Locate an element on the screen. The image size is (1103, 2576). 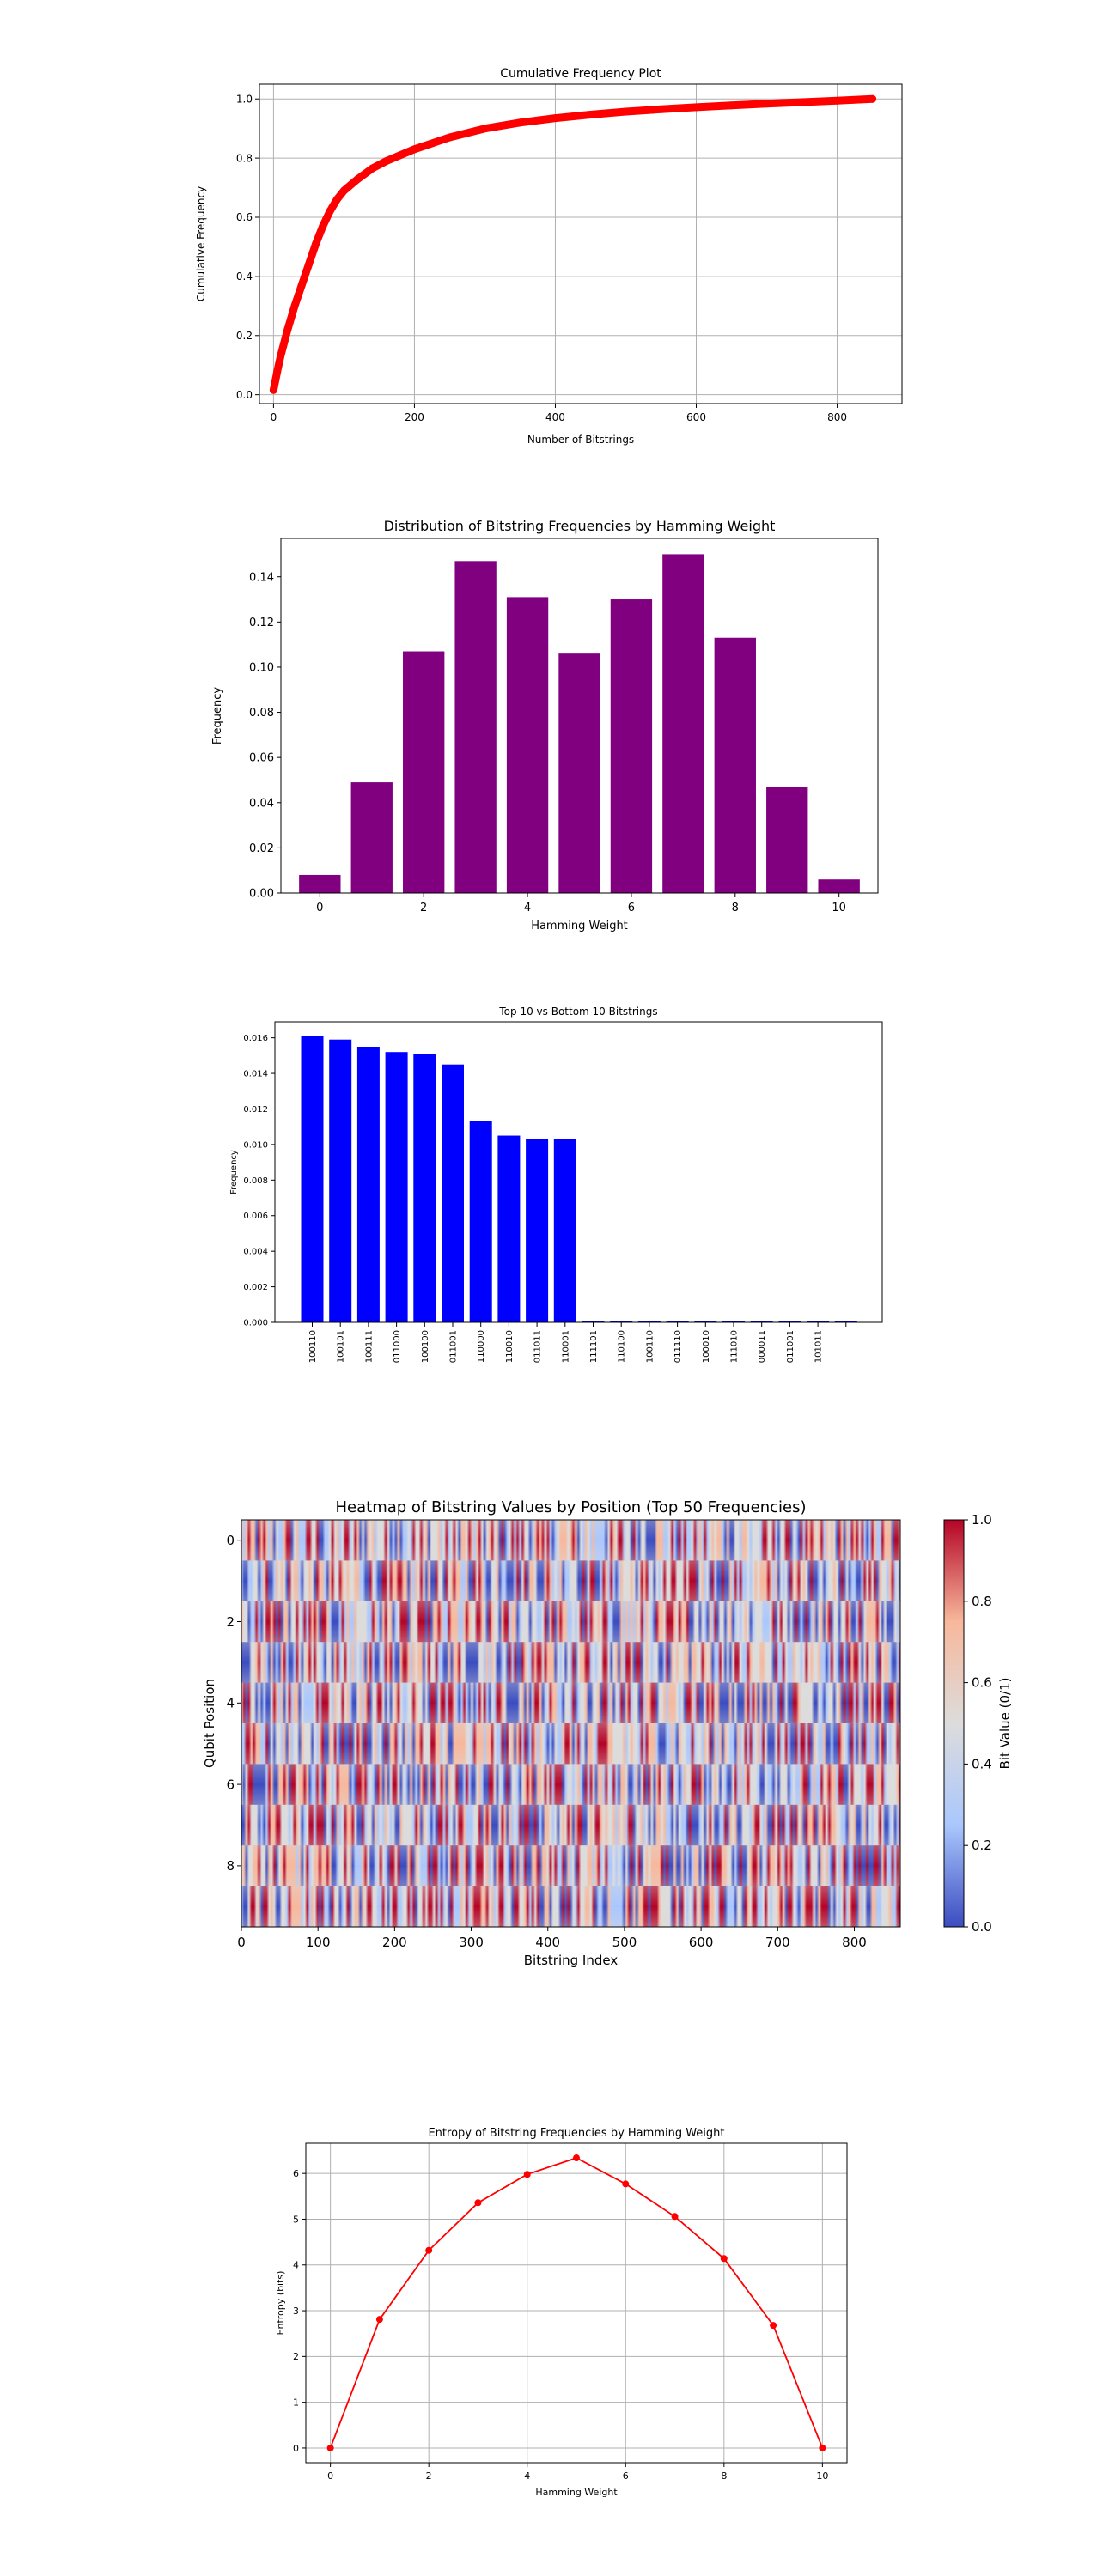
x-tick-label: 011001 is located at coordinates (790, 1346).